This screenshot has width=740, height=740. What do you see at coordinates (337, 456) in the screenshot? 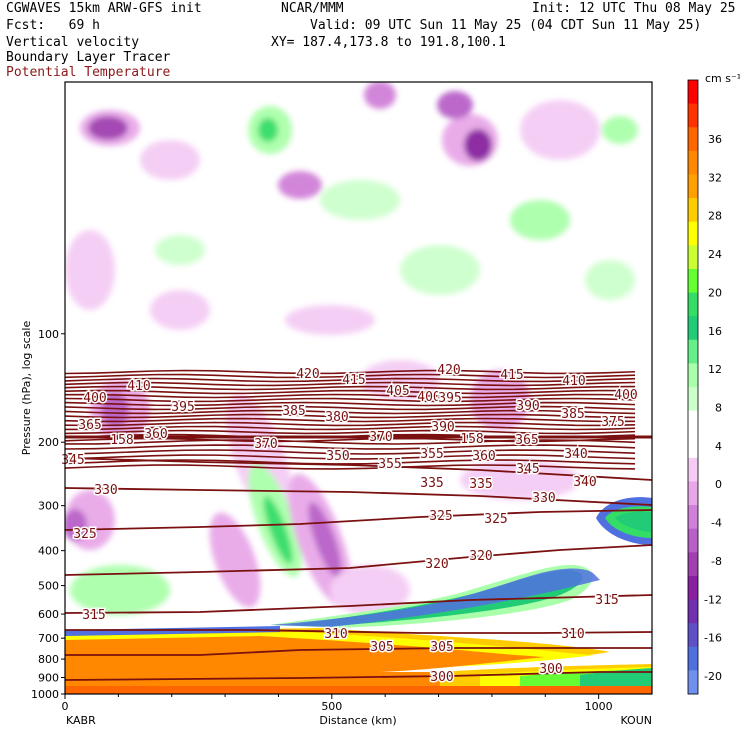
I see `theta-contour-label: 350` at bounding box center [337, 456].